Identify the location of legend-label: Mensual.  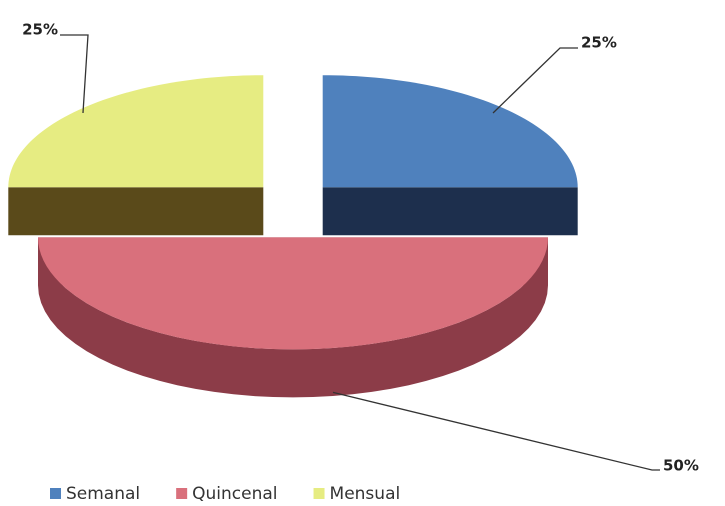
(365, 494).